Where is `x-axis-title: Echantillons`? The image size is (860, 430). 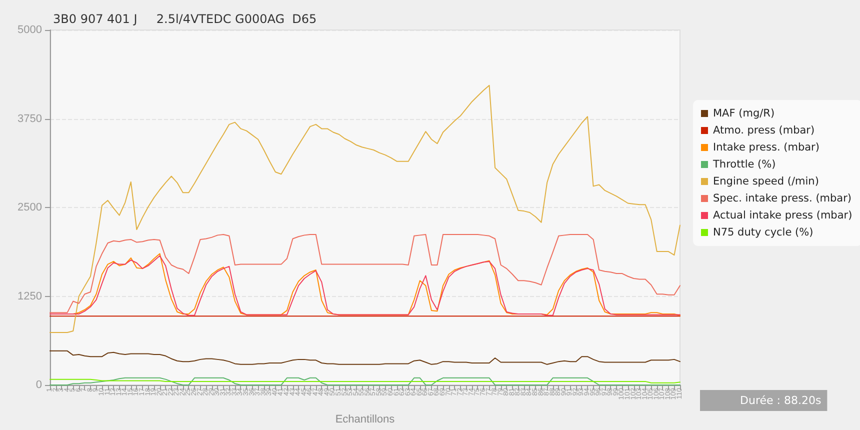 x-axis-title: Echantillons is located at coordinates (365, 420).